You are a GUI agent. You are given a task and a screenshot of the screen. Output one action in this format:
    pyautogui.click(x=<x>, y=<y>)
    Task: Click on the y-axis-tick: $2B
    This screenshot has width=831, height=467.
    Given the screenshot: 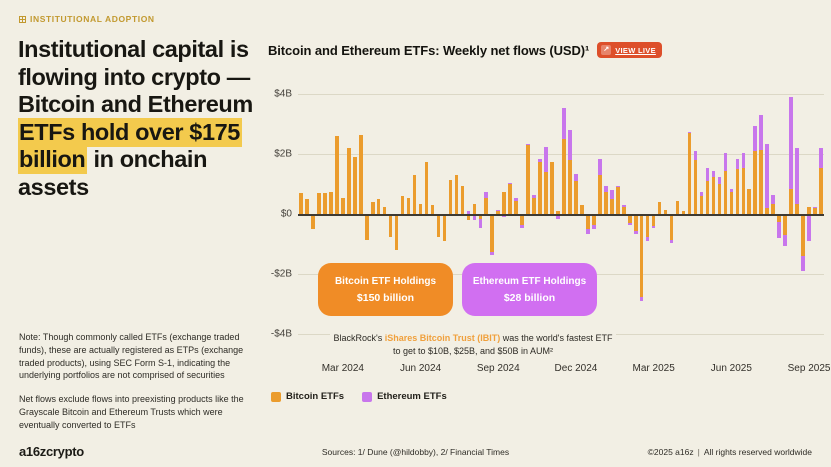 What is the action you would take?
    pyautogui.click(x=283, y=154)
    